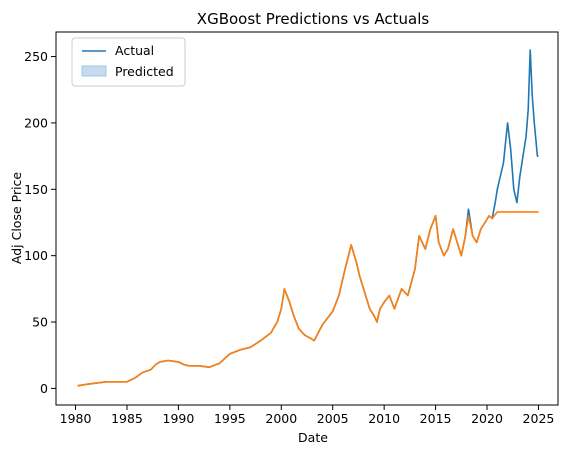  What do you see at coordinates (36, 56) in the screenshot?
I see `y-tick-label: 250` at bounding box center [36, 56].